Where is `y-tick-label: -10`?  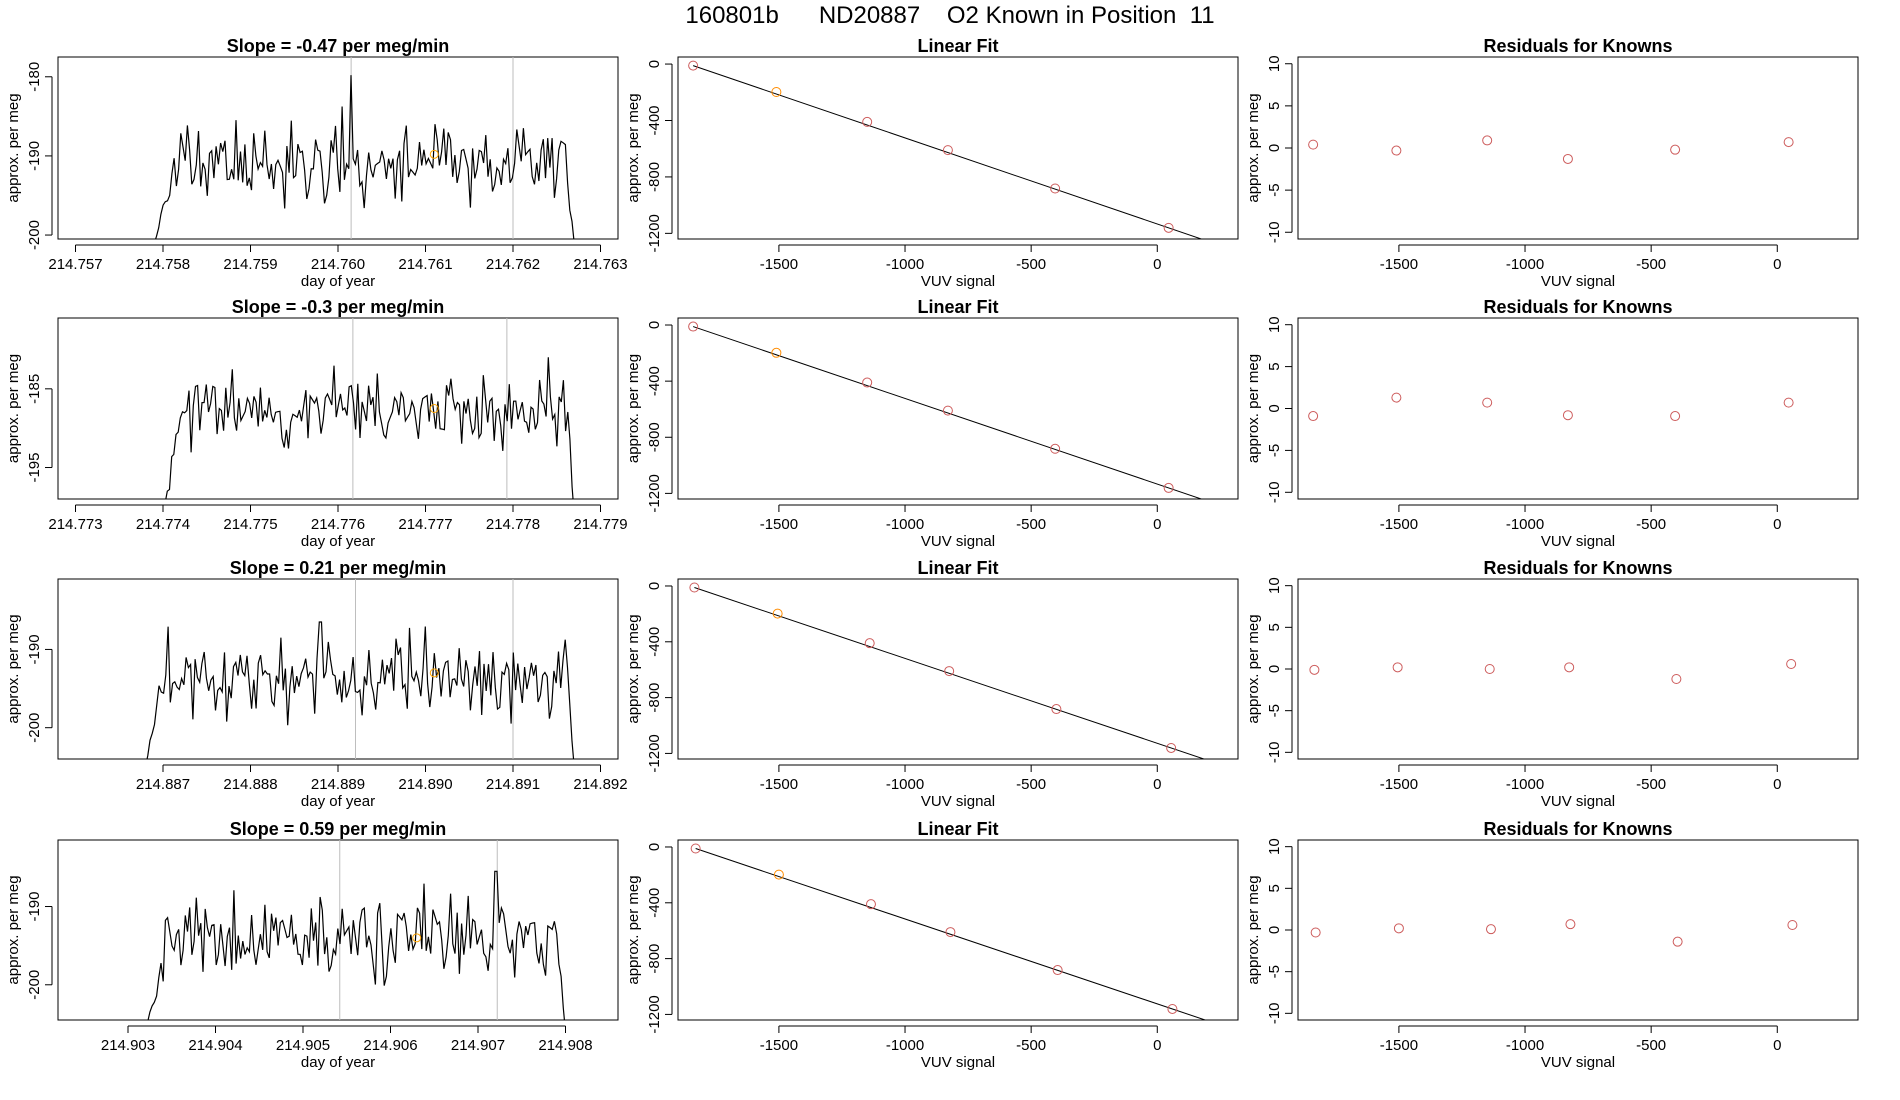
y-tick-label: -10 is located at coordinates (1274, 492).